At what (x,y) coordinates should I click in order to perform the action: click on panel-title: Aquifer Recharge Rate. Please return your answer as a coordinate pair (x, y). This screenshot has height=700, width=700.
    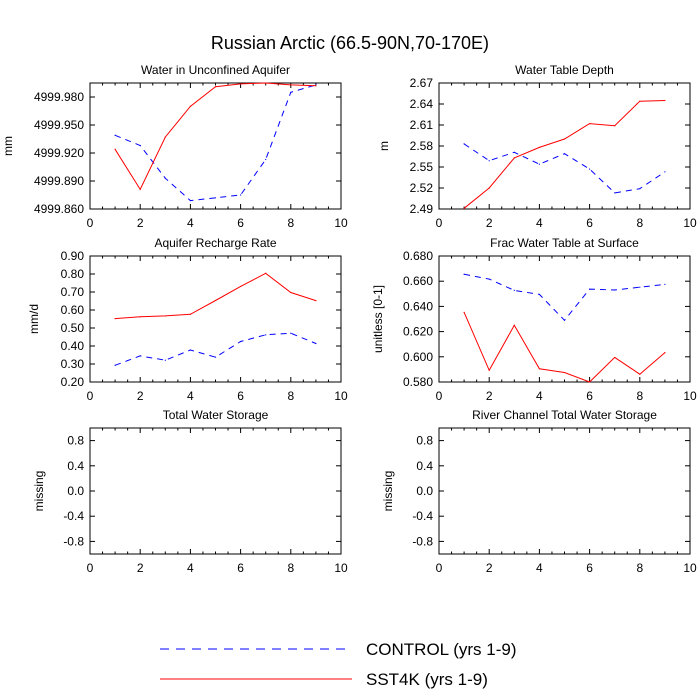
    Looking at the image, I should click on (215, 243).